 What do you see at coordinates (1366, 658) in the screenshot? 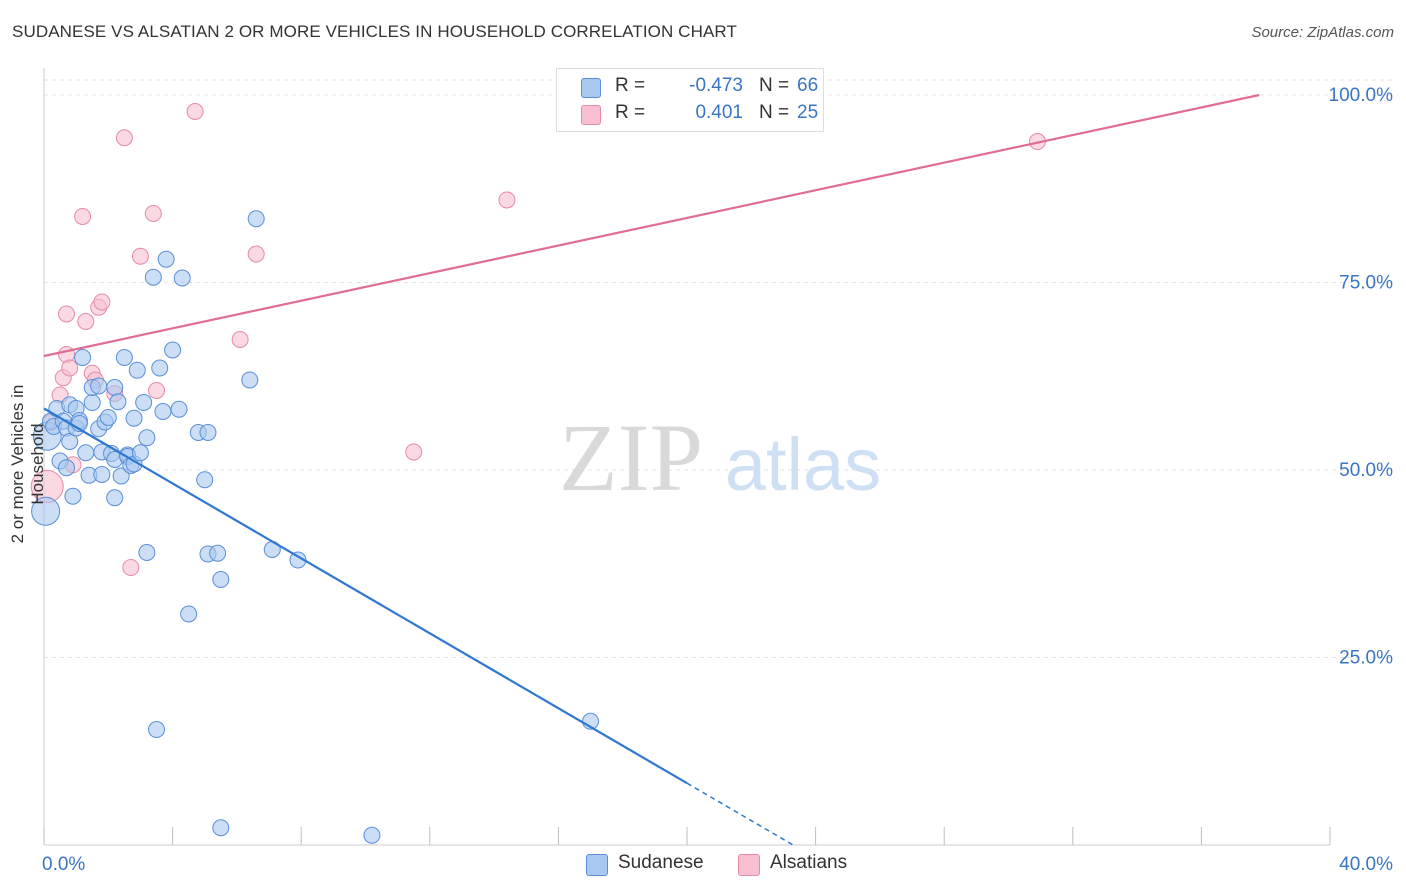
I see `y-tick-label: 25.0%` at bounding box center [1366, 658].